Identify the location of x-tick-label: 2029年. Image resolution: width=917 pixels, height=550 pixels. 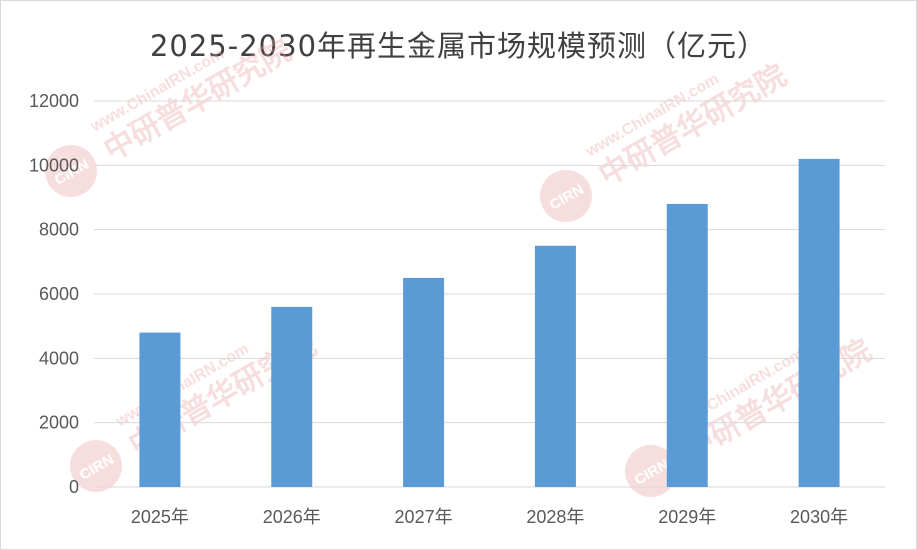
(687, 517).